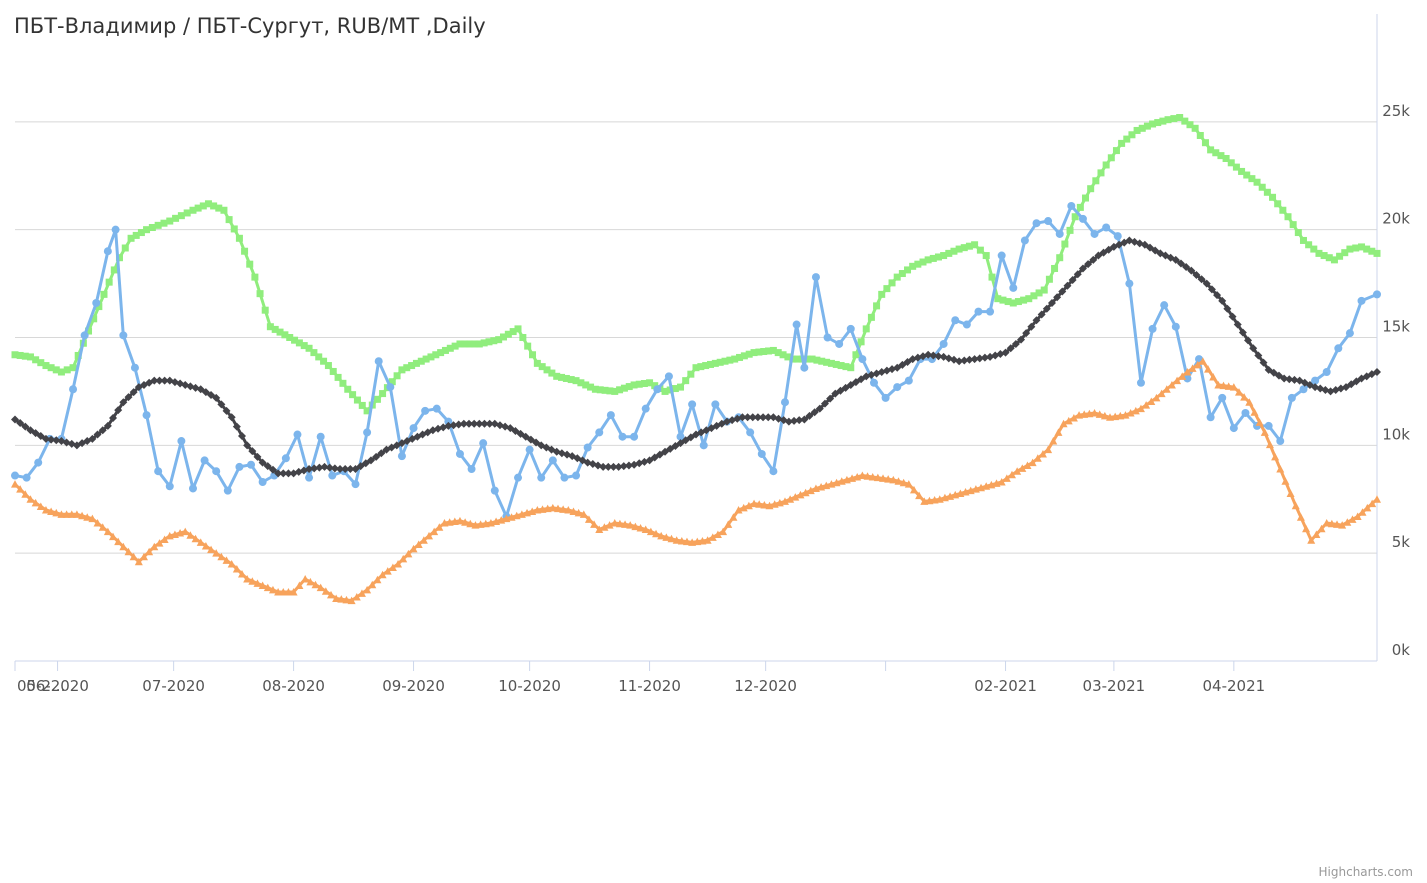  What do you see at coordinates (1366, 872) in the screenshot?
I see `credits-link: Highcharts.com` at bounding box center [1366, 872].